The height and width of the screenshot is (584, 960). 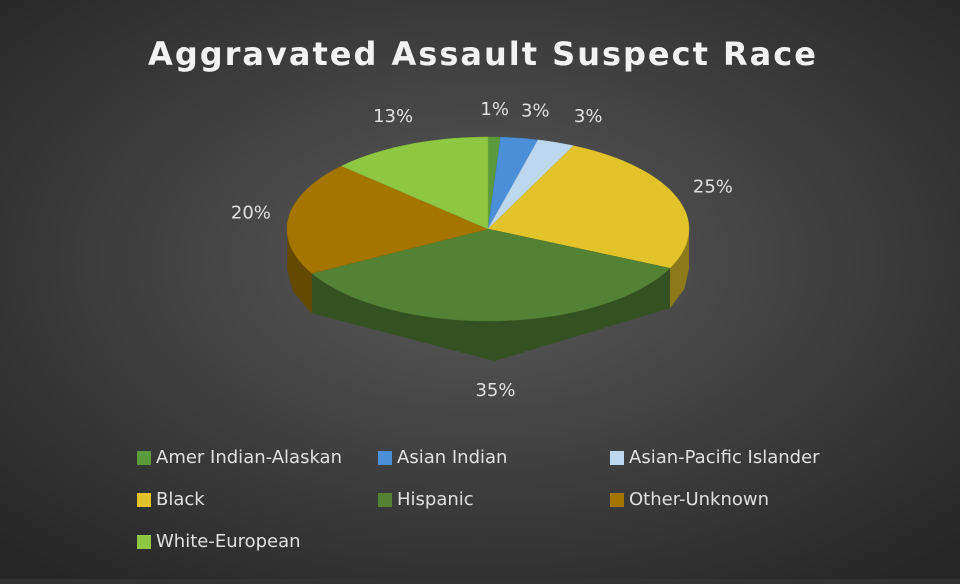 What do you see at coordinates (228, 541) in the screenshot?
I see `legend-label: White-European` at bounding box center [228, 541].